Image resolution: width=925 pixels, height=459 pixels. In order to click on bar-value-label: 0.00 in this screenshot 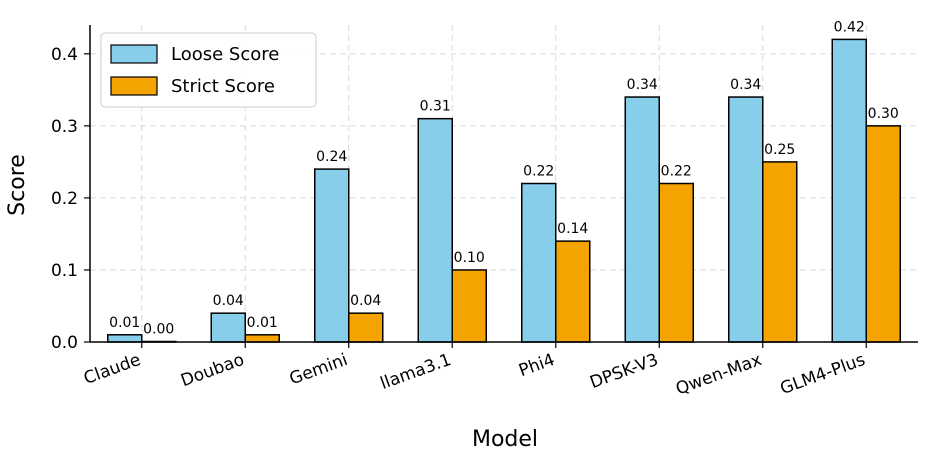, I will do `click(158, 330)`.